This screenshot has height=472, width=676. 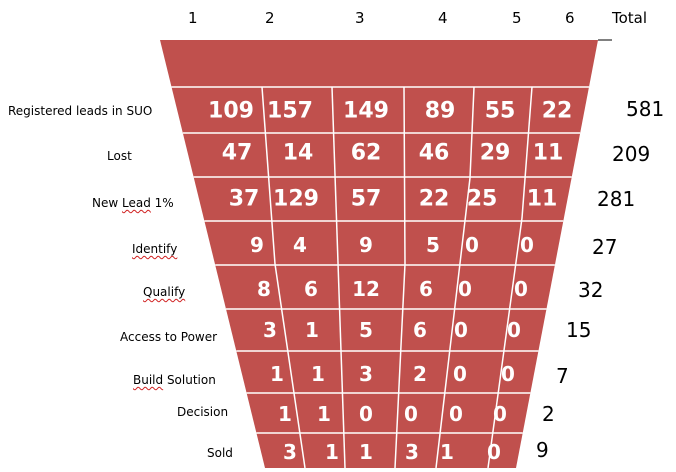 What do you see at coordinates (570, 18) in the screenshot?
I see `header-column-6: 6` at bounding box center [570, 18].